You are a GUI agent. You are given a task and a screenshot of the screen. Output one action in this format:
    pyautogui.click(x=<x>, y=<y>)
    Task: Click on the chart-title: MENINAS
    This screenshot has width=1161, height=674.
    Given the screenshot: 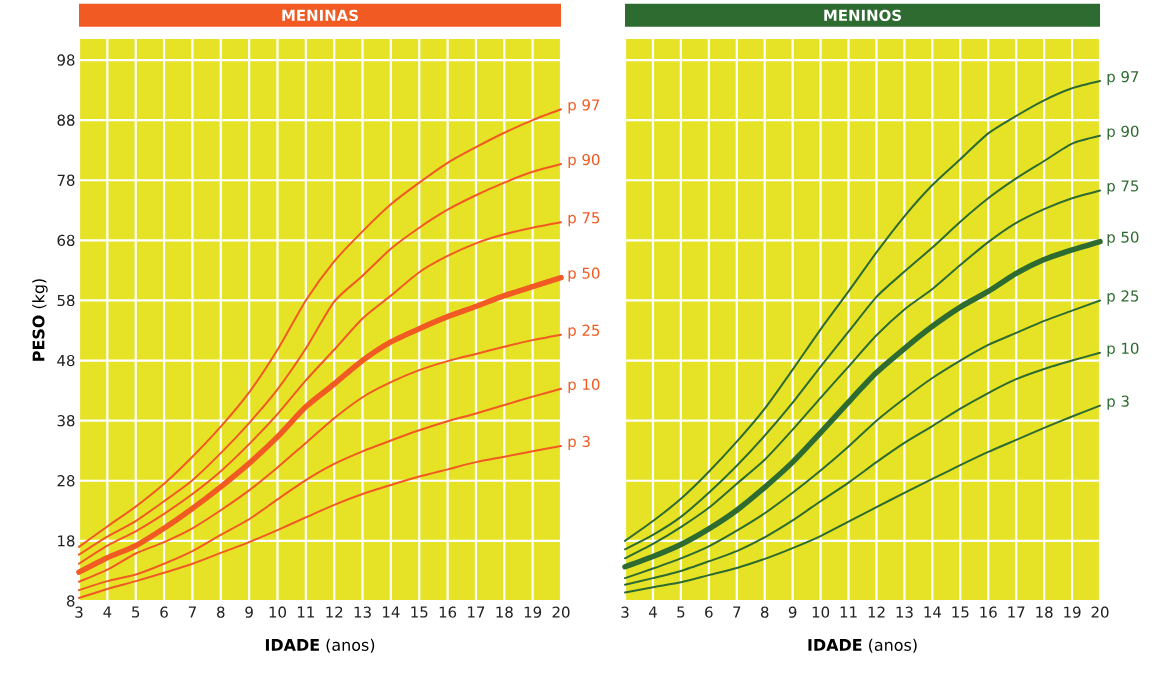 What is the action you would take?
    pyautogui.click(x=320, y=15)
    